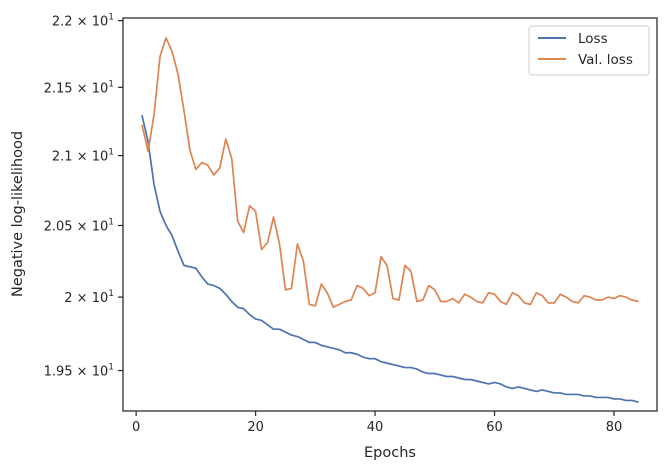 This screenshot has height=471, width=667. What do you see at coordinates (494, 427) in the screenshot?
I see `x-tick-label: 60` at bounding box center [494, 427].